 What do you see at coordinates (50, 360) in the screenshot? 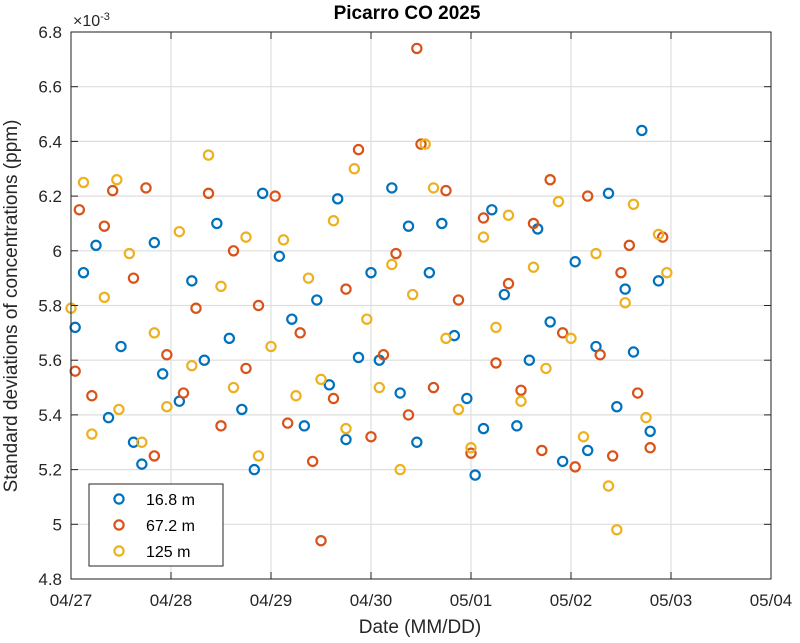
I see `y-tick-label: 5.6` at bounding box center [50, 360].